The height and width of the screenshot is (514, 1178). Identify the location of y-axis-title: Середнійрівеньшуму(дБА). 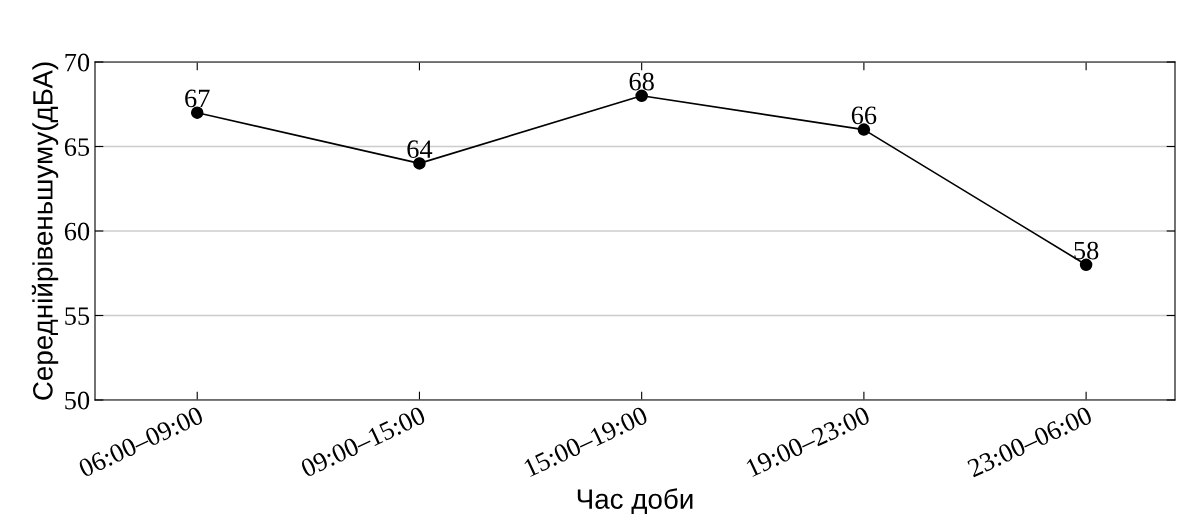
(45, 231).